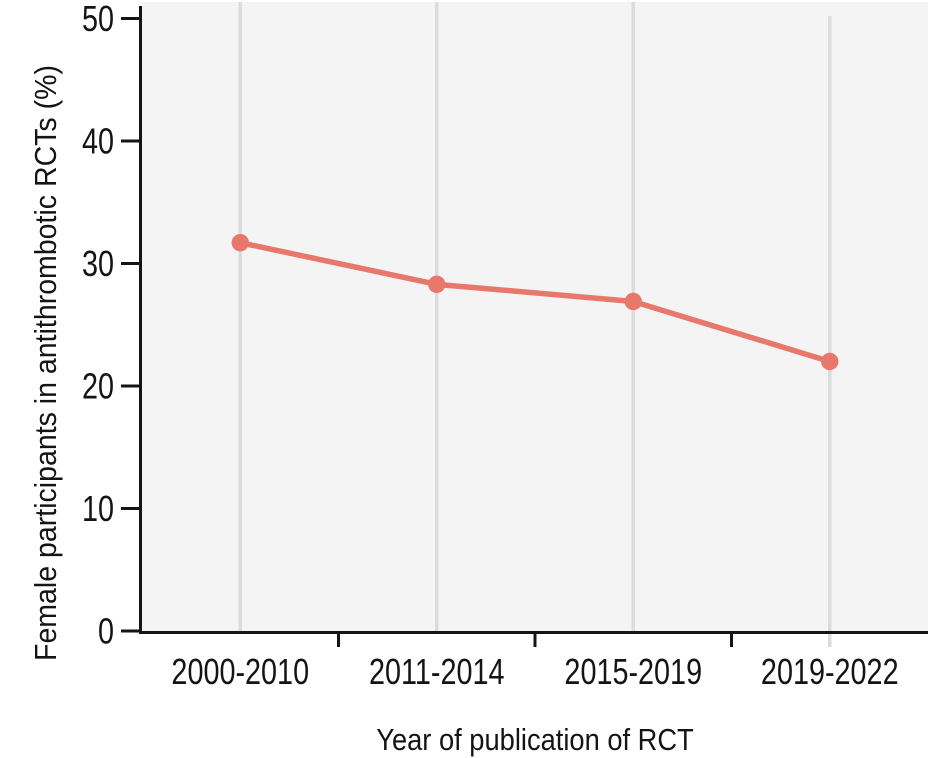 The image size is (945, 758). Describe the element at coordinates (535, 302) in the screenshot. I see `data-line` at that location.